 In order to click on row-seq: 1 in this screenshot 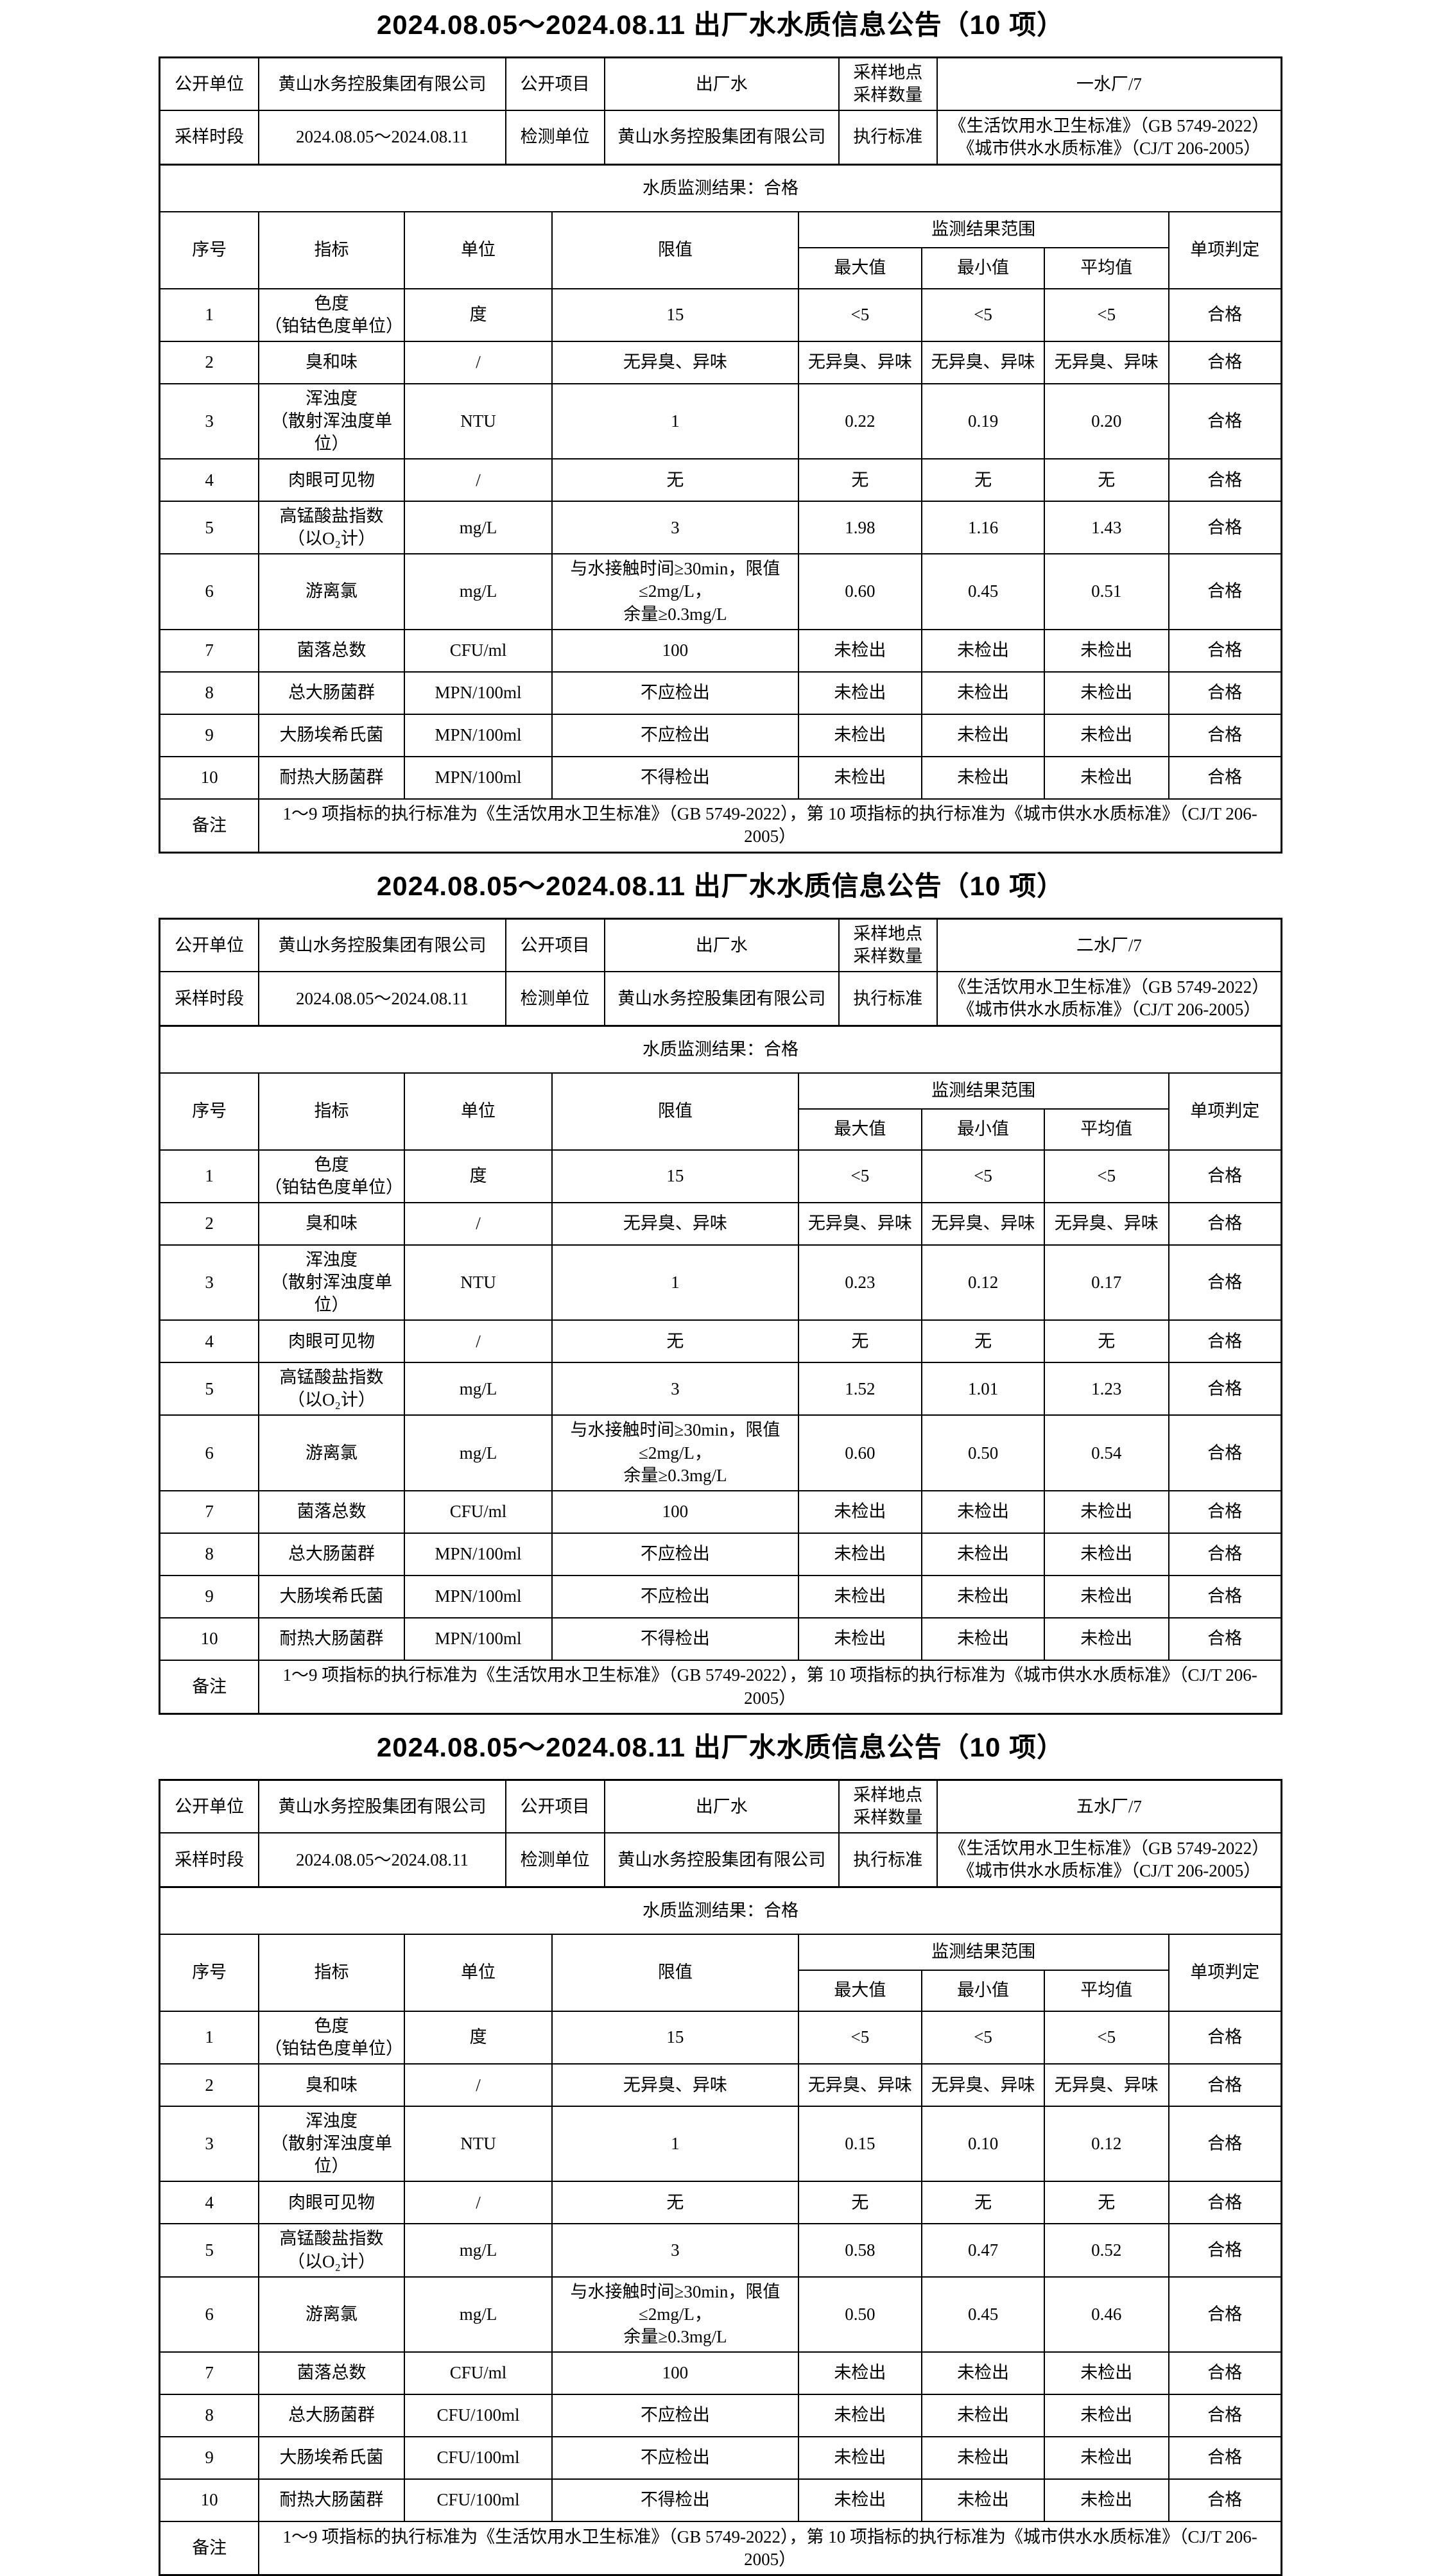, I will do `click(209, 1176)`.